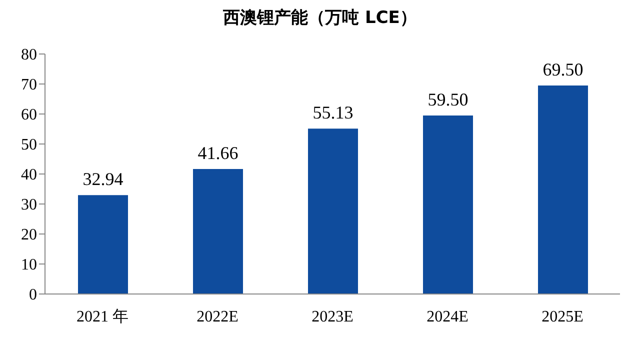 The height and width of the screenshot is (347, 640). Describe the element at coordinates (218, 153) in the screenshot. I see `data-label: 41.66` at that location.